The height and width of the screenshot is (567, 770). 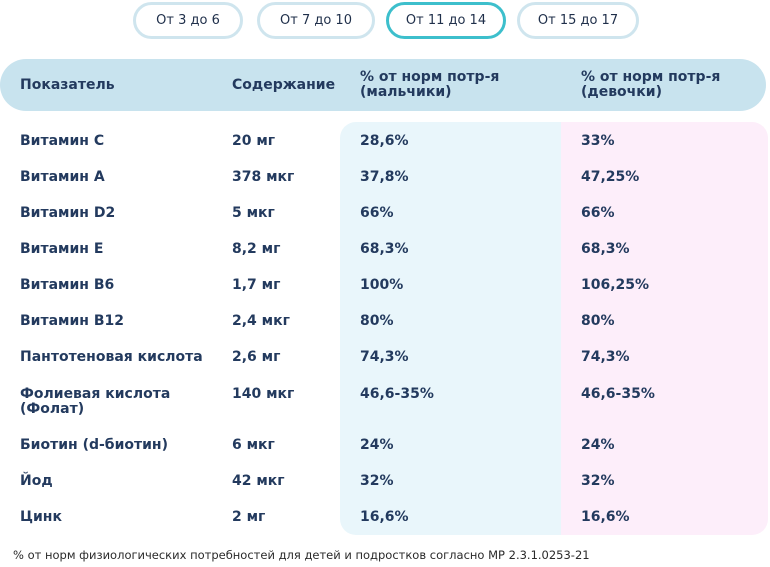 What do you see at coordinates (94, 445) in the screenshot?
I see `row-name: Биотин (d-биотин)` at bounding box center [94, 445].